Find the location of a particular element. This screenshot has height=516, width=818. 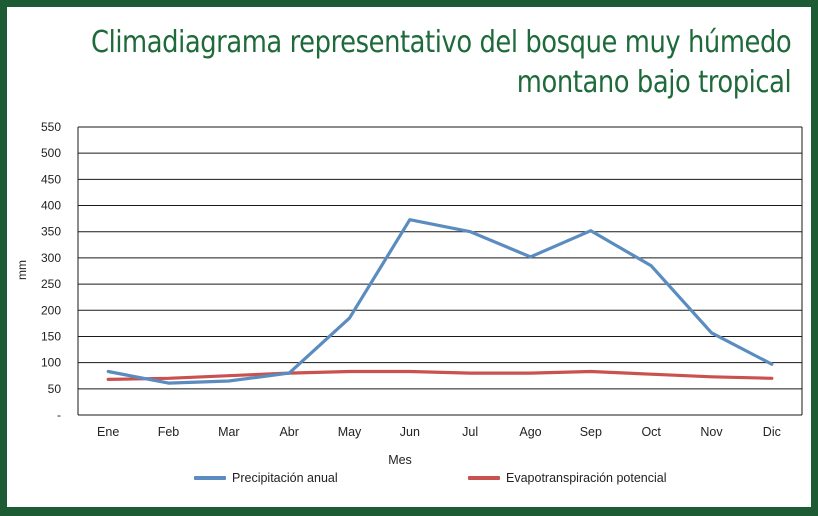

y-axis-ticks: - 50 100 150 200 250 300 350 400 450 500 550 is located at coordinates (51, 271).